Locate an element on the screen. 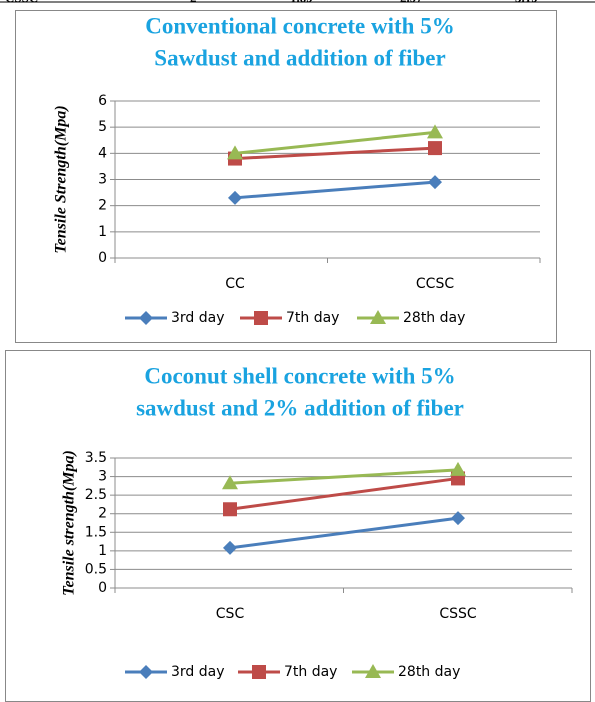 This screenshot has height=702, width=595. y-tick-label: 2.5 is located at coordinates (96, 495).